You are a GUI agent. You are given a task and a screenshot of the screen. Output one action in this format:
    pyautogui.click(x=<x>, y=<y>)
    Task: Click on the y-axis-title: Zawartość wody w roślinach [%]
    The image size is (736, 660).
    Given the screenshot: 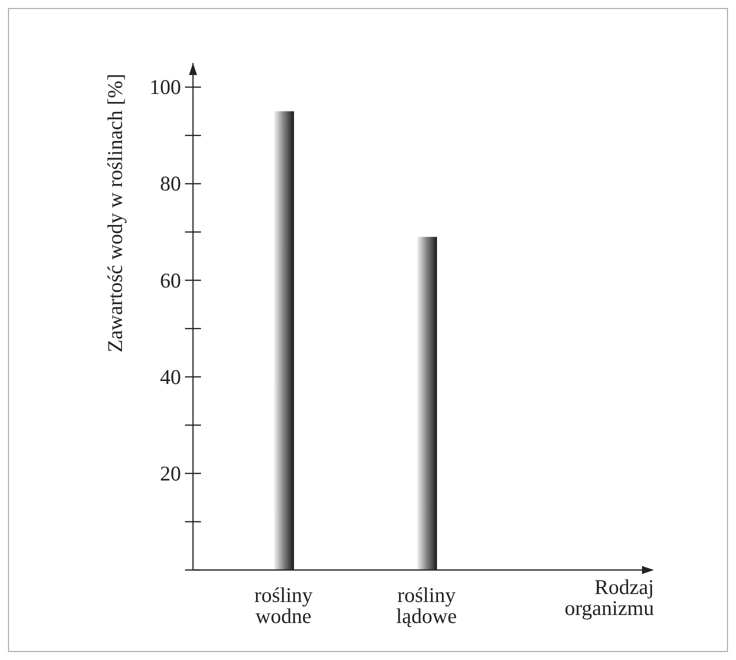 What is the action you would take?
    pyautogui.click(x=115, y=213)
    